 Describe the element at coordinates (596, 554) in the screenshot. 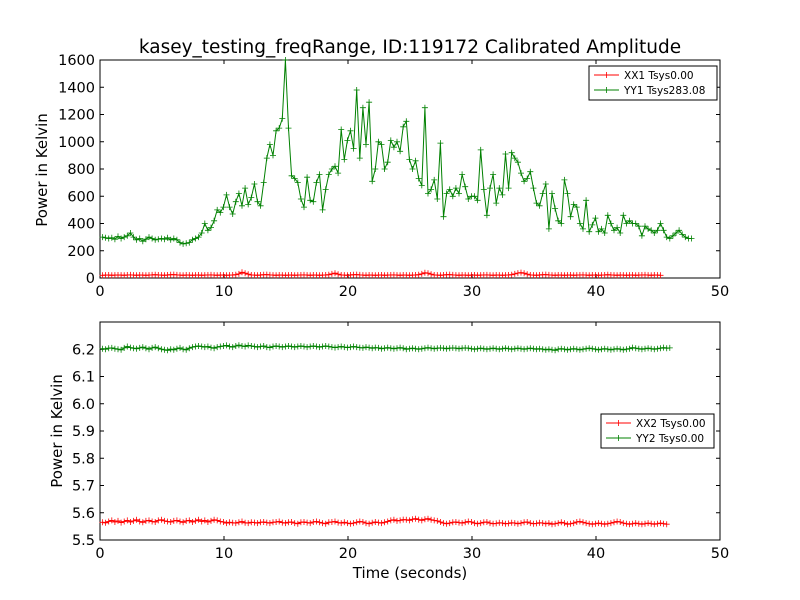

I see `x-tick-label: 40` at that location.